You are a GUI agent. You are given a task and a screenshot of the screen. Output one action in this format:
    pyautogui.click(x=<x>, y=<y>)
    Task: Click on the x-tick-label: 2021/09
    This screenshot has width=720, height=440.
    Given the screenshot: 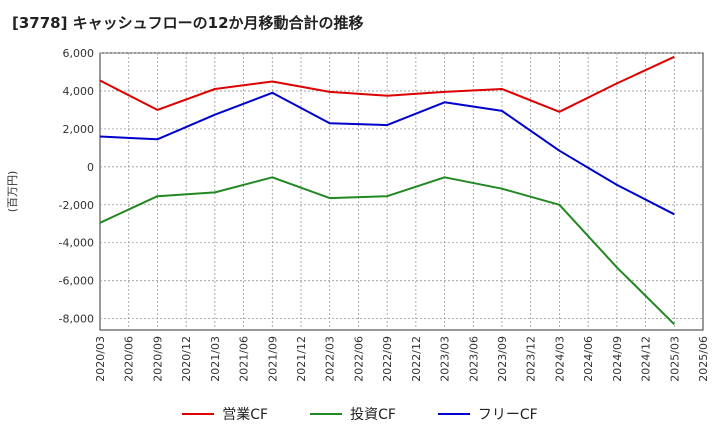 What is the action you would take?
    pyautogui.click(x=272, y=359)
    